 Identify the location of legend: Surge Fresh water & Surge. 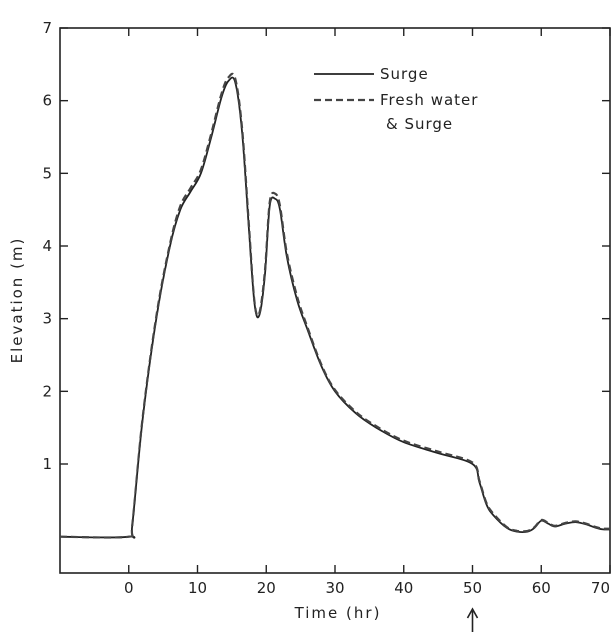
(396, 99).